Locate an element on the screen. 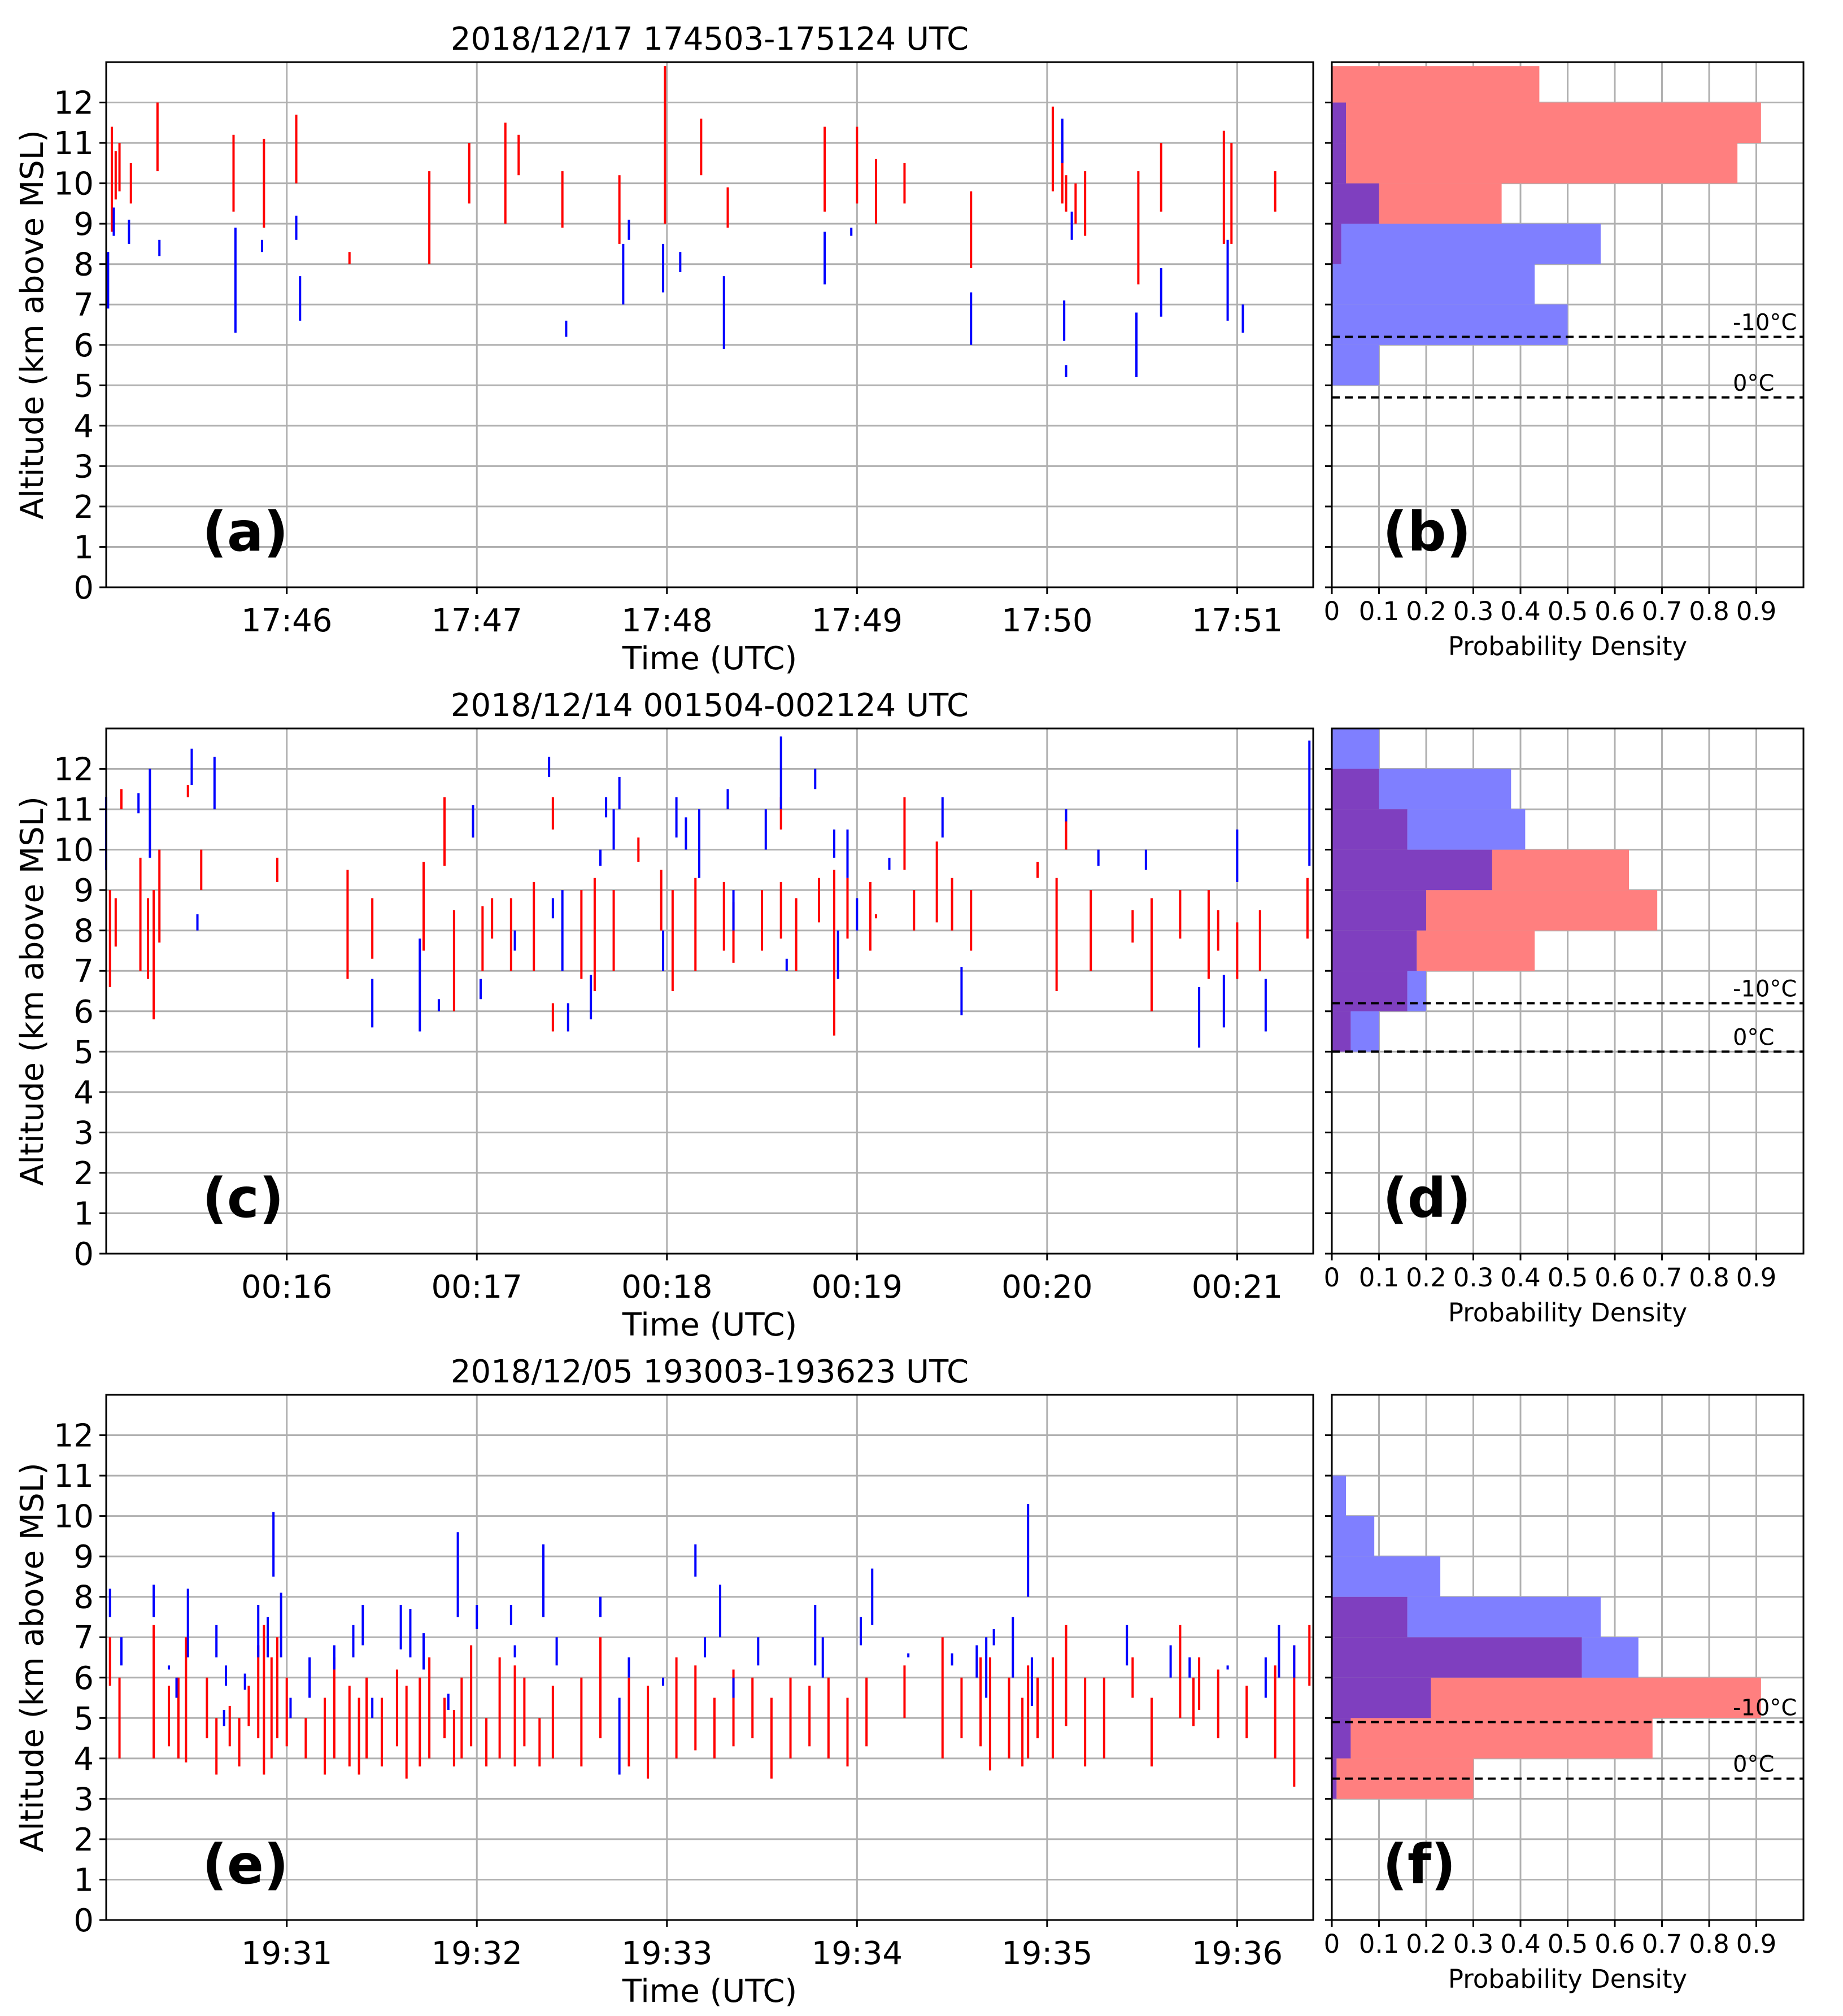 This screenshot has width=1843, height=2016. x-tick-label: 17:48 is located at coordinates (666, 621).